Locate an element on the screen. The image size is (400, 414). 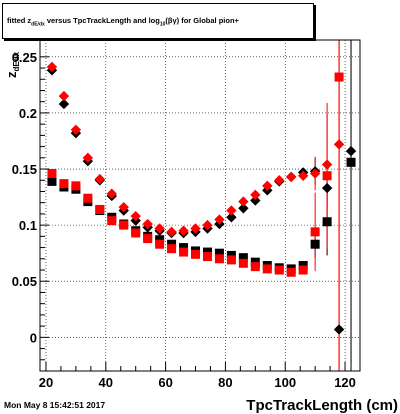
y-tick-label: 0.15 is located at coordinates (24, 169).